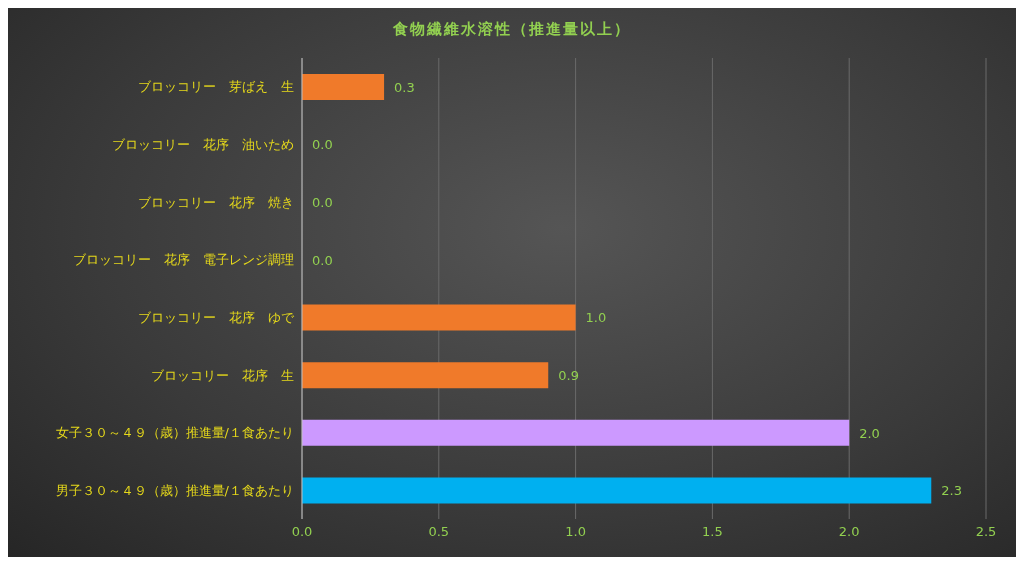 The image size is (1024, 565). What do you see at coordinates (986, 532) in the screenshot?
I see `x-tick-label: 2.5` at bounding box center [986, 532].